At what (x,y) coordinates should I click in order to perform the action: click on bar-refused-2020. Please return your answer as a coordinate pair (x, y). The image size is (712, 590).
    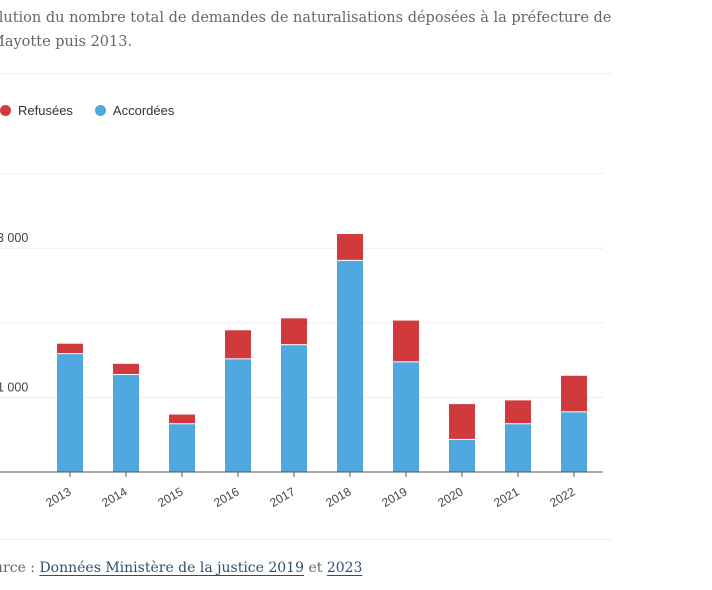
    Looking at the image, I should click on (462, 421).